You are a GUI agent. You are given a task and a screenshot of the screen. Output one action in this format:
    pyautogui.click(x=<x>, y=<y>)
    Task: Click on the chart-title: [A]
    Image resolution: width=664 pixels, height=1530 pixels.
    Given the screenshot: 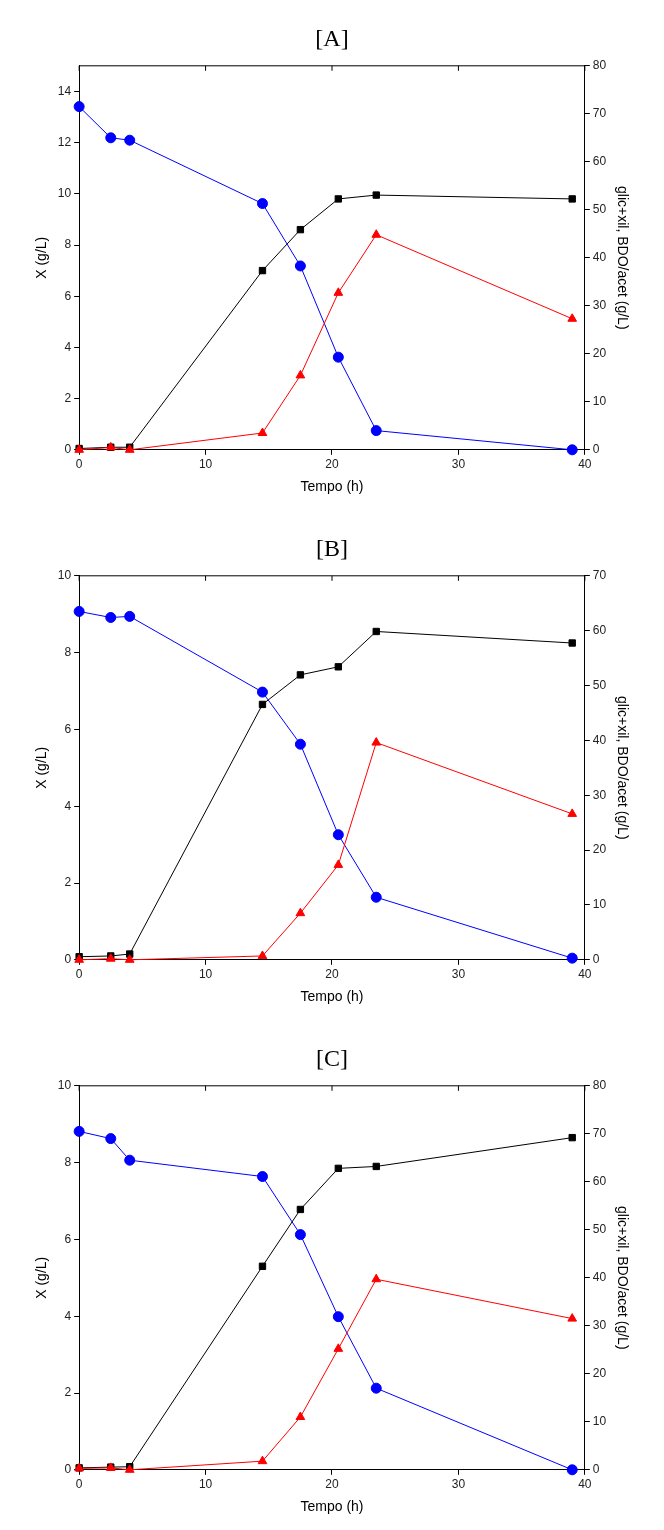 What is the action you would take?
    pyautogui.click(x=332, y=37)
    